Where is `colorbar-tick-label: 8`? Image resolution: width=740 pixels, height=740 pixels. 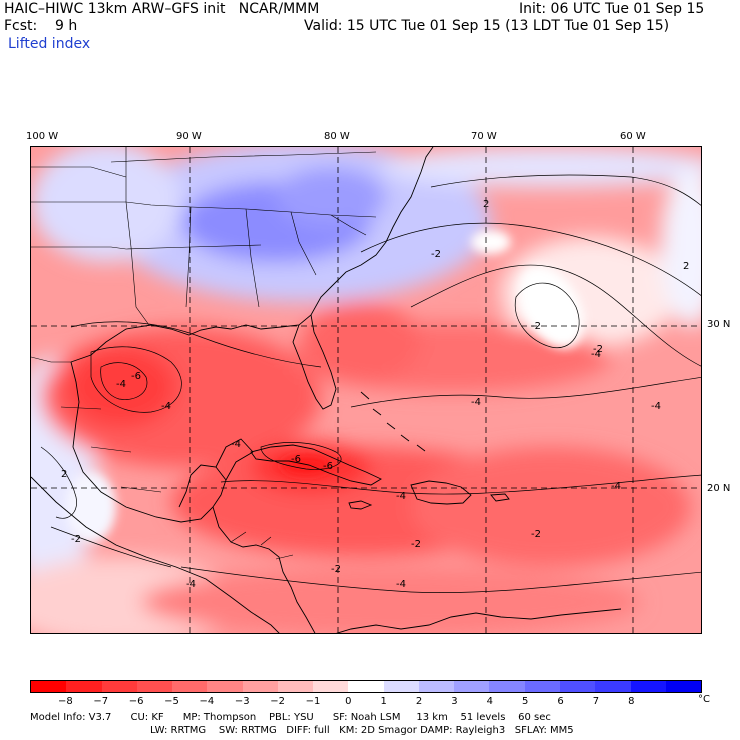
colorbar-tick-label: 8 is located at coordinates (631, 701).